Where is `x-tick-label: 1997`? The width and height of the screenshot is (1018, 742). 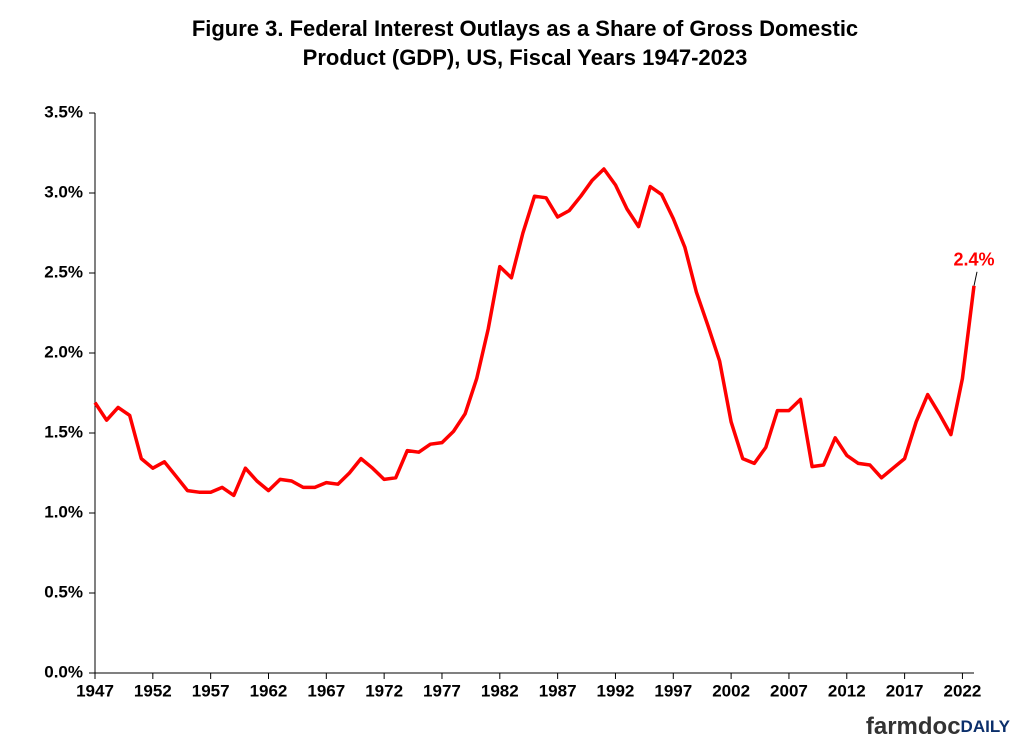 x-tick-label: 1997 is located at coordinates (673, 690).